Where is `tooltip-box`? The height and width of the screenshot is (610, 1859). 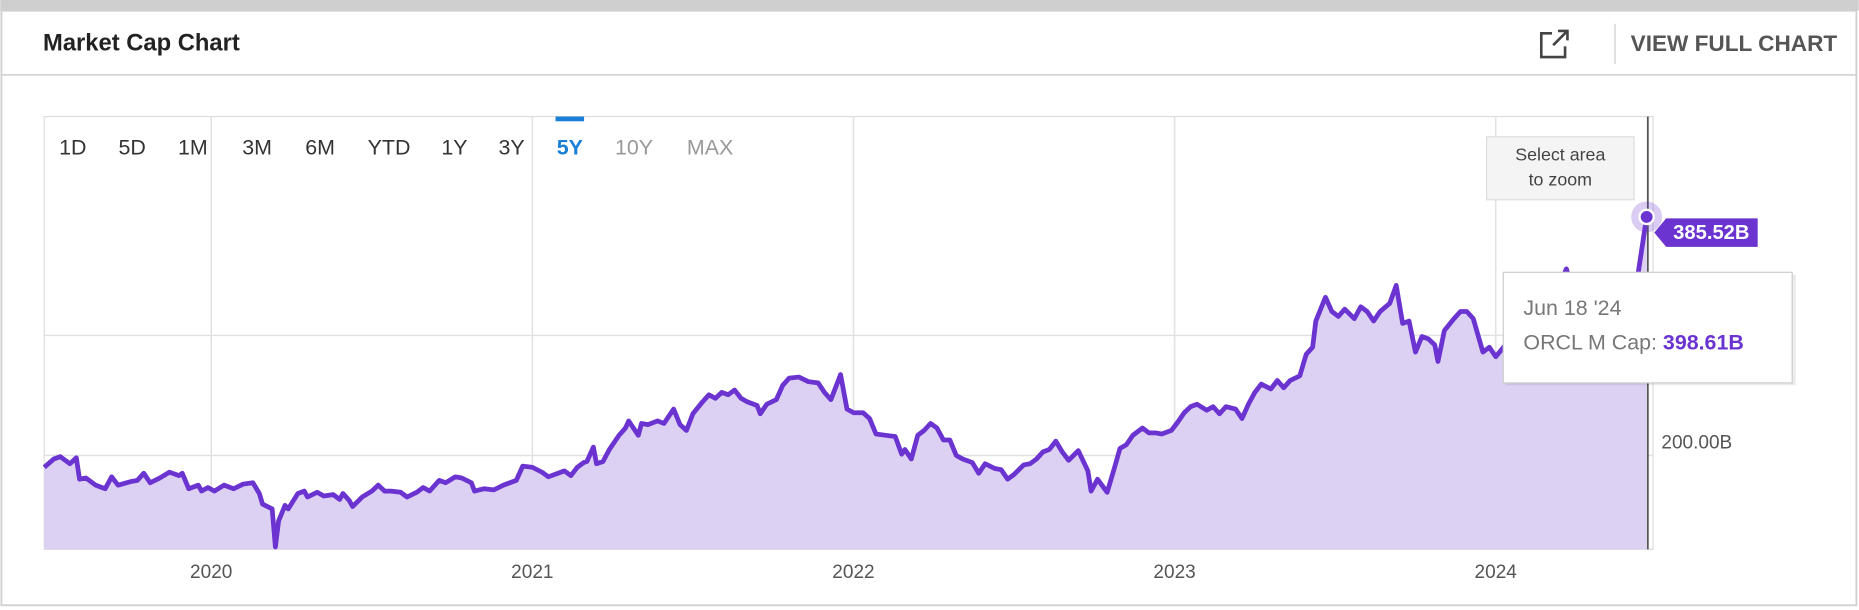
tooltip-box is located at coordinates (1647, 327).